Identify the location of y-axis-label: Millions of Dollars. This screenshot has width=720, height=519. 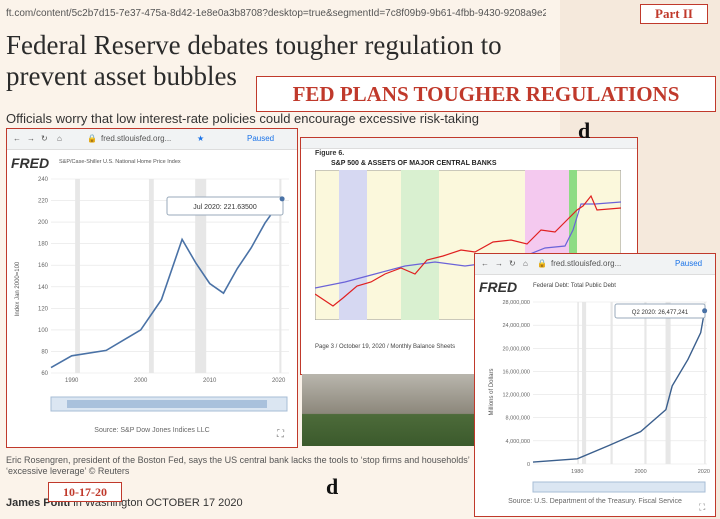
(492, 391).